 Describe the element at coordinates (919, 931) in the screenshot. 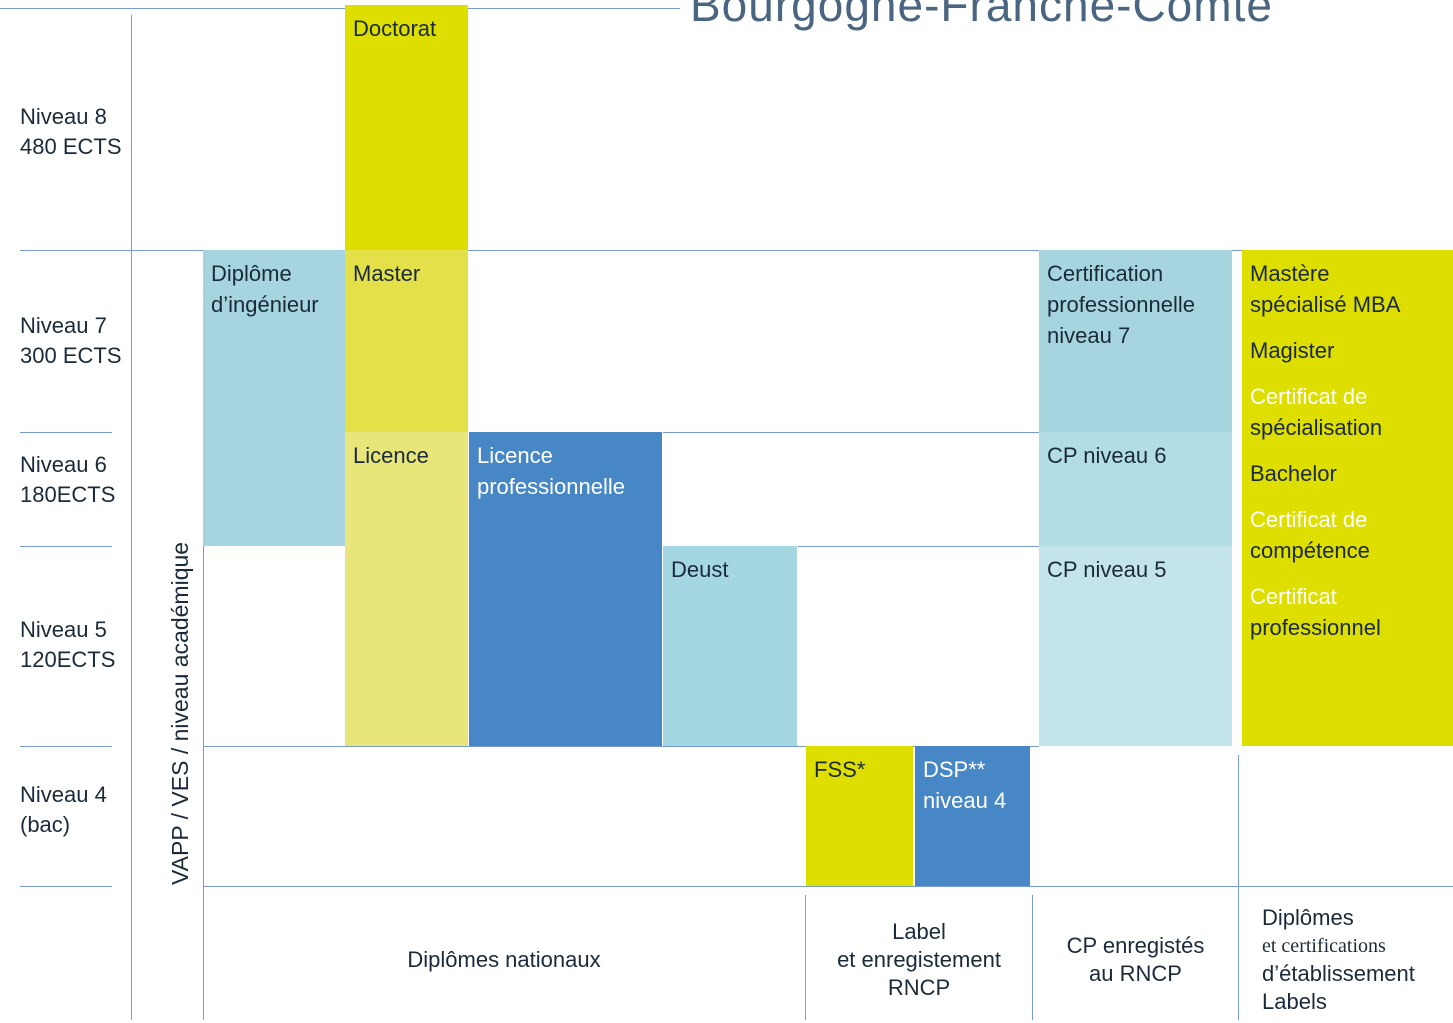

I see `text-line: Label` at that location.